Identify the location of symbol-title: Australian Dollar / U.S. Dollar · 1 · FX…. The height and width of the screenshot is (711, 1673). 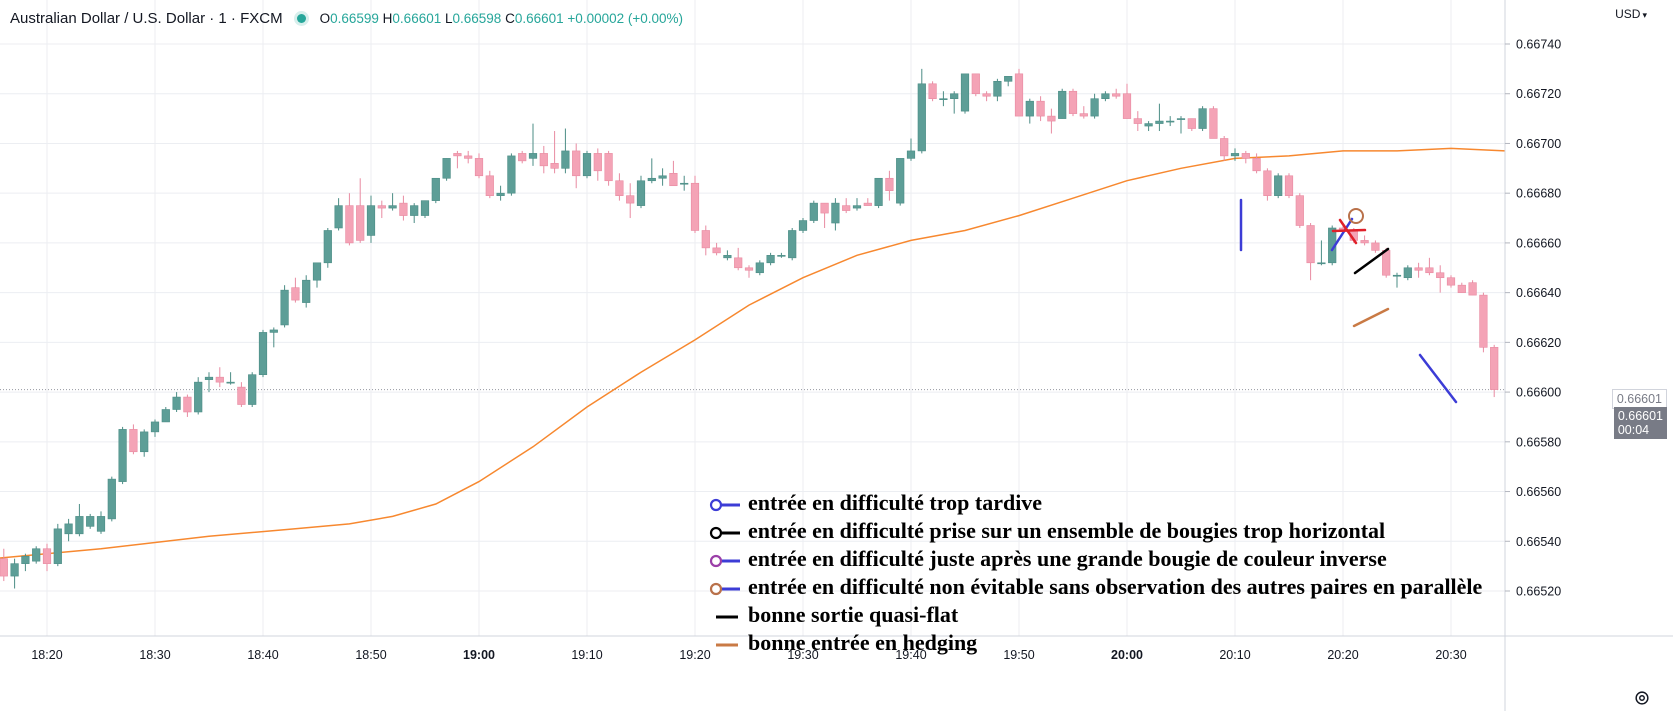
(146, 18).